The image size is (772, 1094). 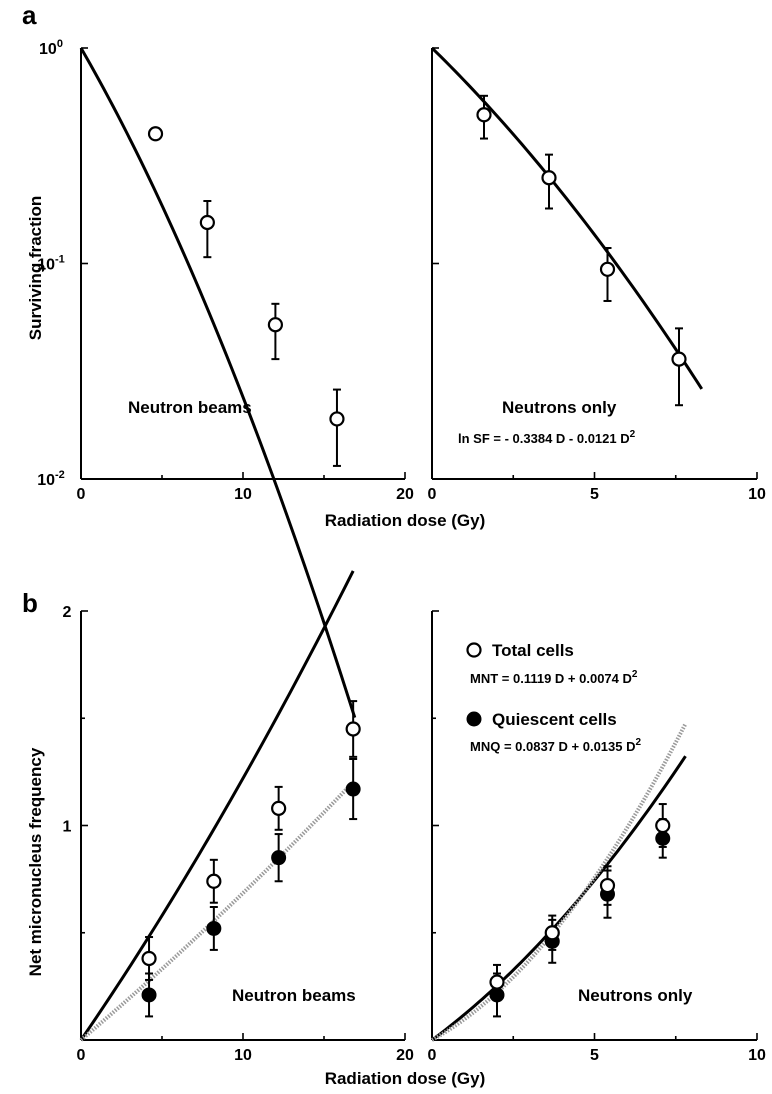 I want to click on y-tick-label: 10⁰, so click(x=51, y=48).